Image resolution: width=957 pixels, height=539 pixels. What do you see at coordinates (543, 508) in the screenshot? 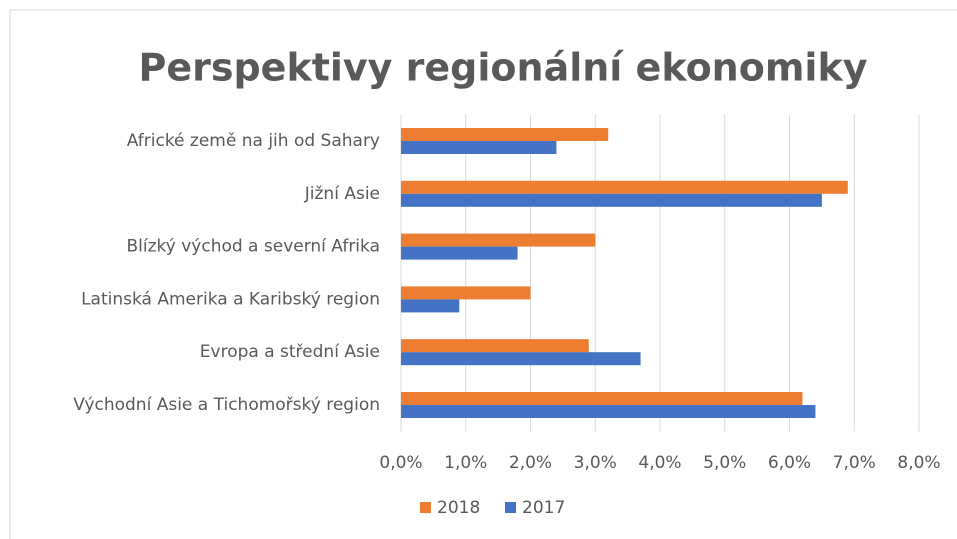
I see `legend-label: 2017` at bounding box center [543, 508].